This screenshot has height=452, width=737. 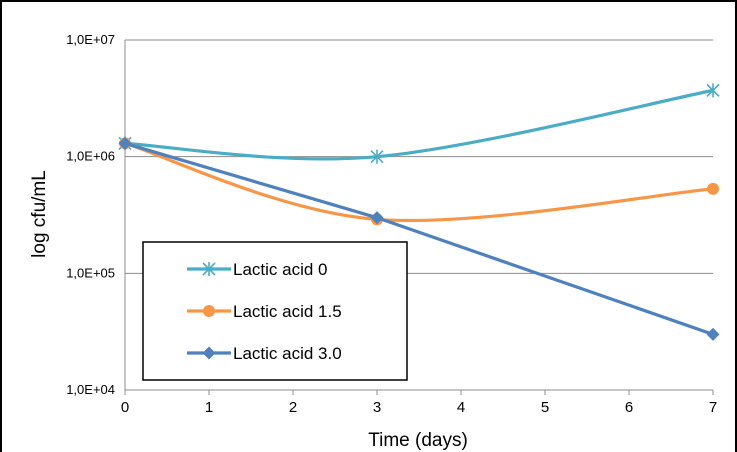 I want to click on x-tick-label: 0, so click(x=125, y=407).